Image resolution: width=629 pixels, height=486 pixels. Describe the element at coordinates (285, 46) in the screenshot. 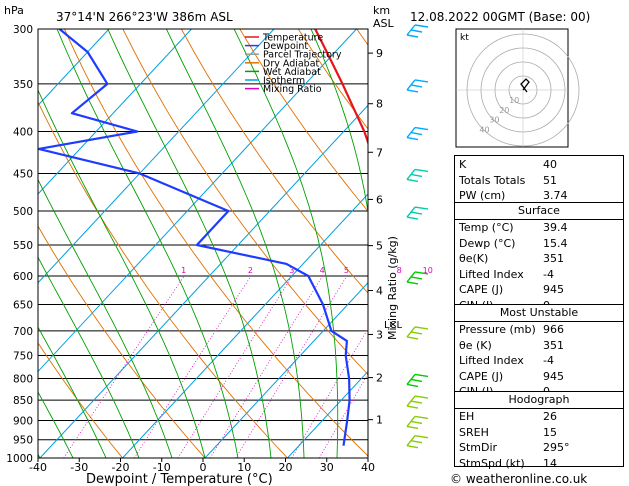

I see `legend-entry: Dewpoint` at that location.